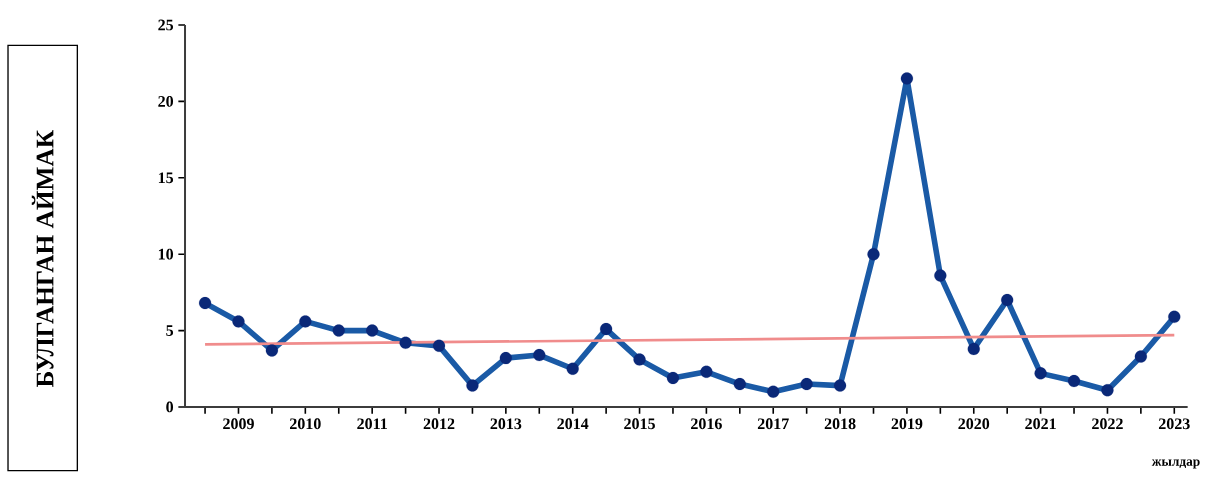  Describe the element at coordinates (166, 178) in the screenshot. I see `y-tick-label: 15` at that location.